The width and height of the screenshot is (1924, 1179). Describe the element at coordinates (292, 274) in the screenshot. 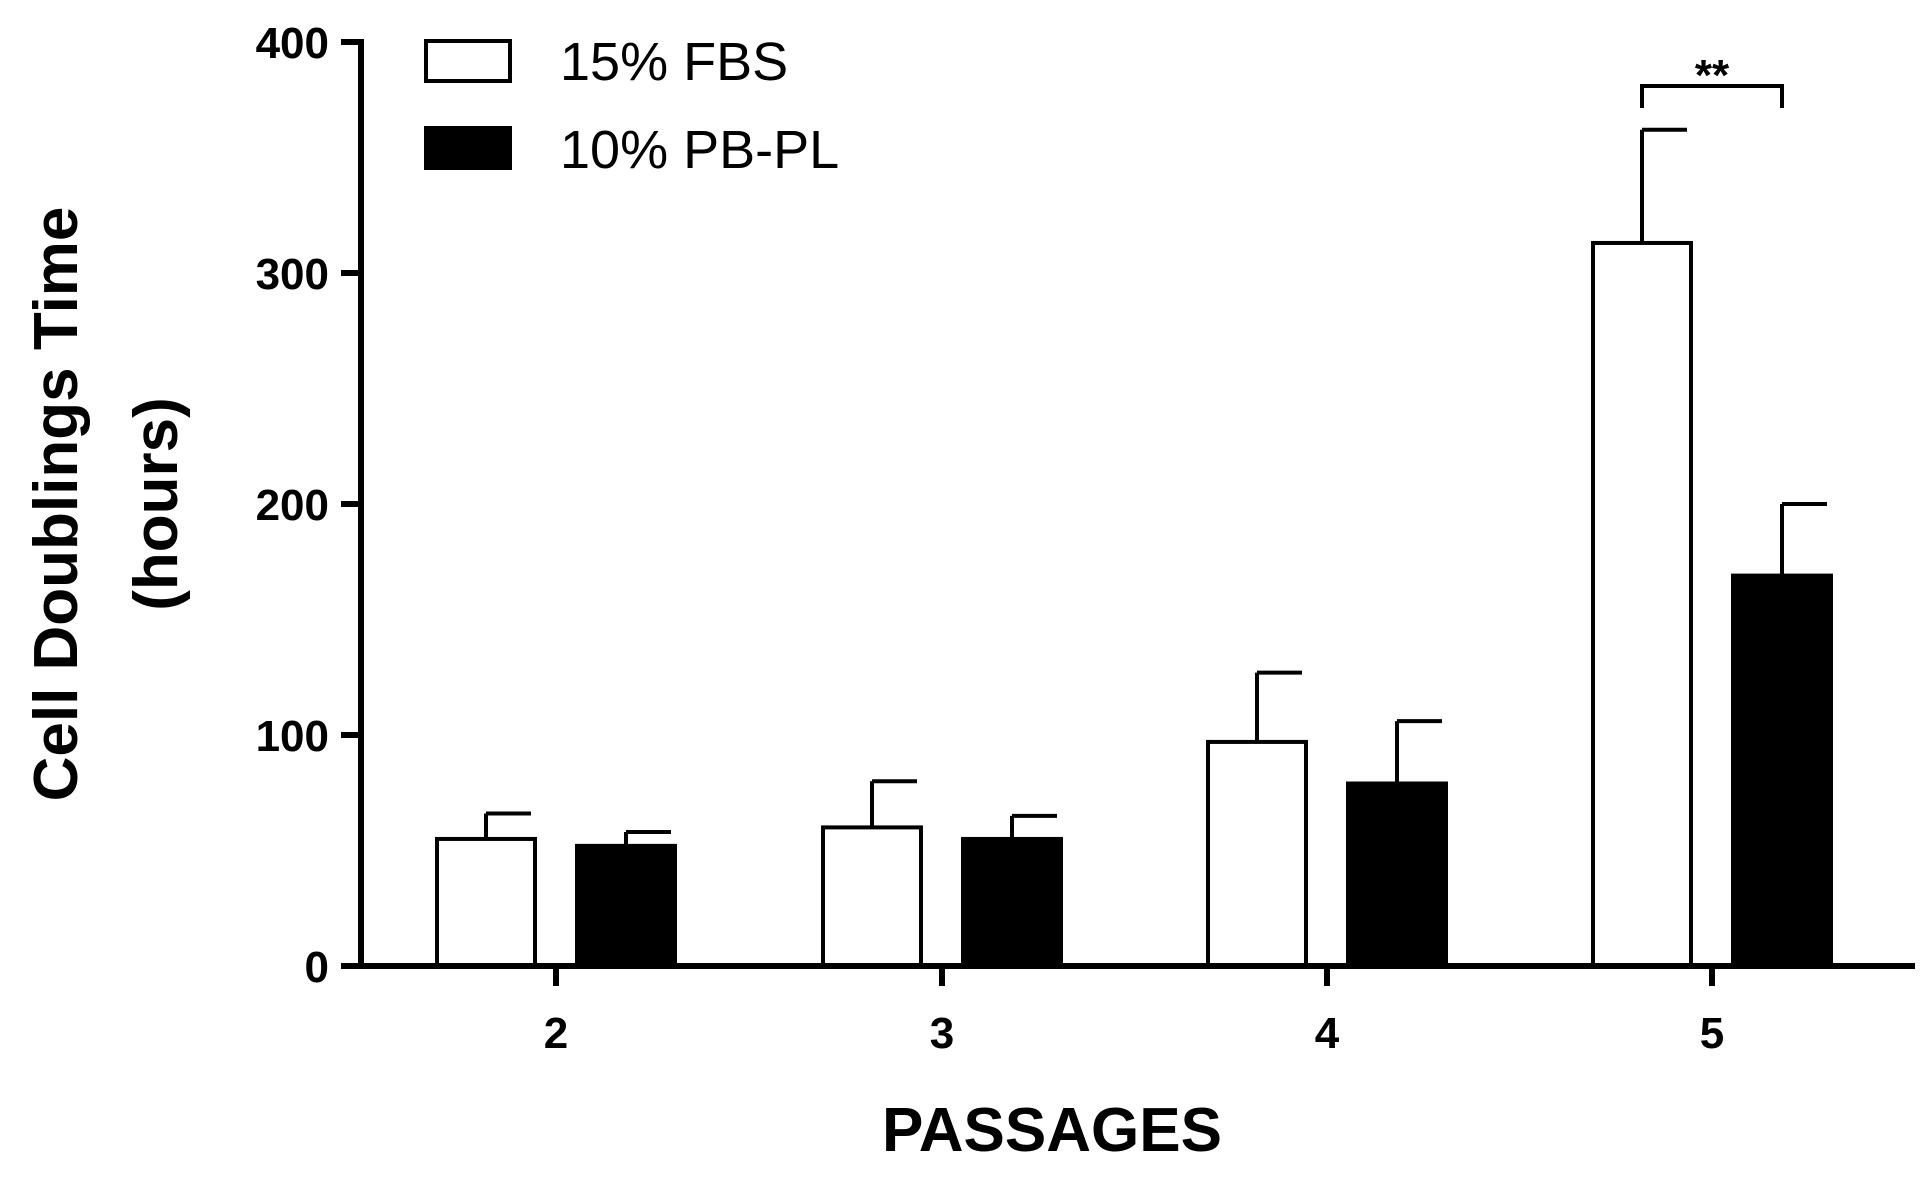

I see `y-tick-label: 300` at that location.